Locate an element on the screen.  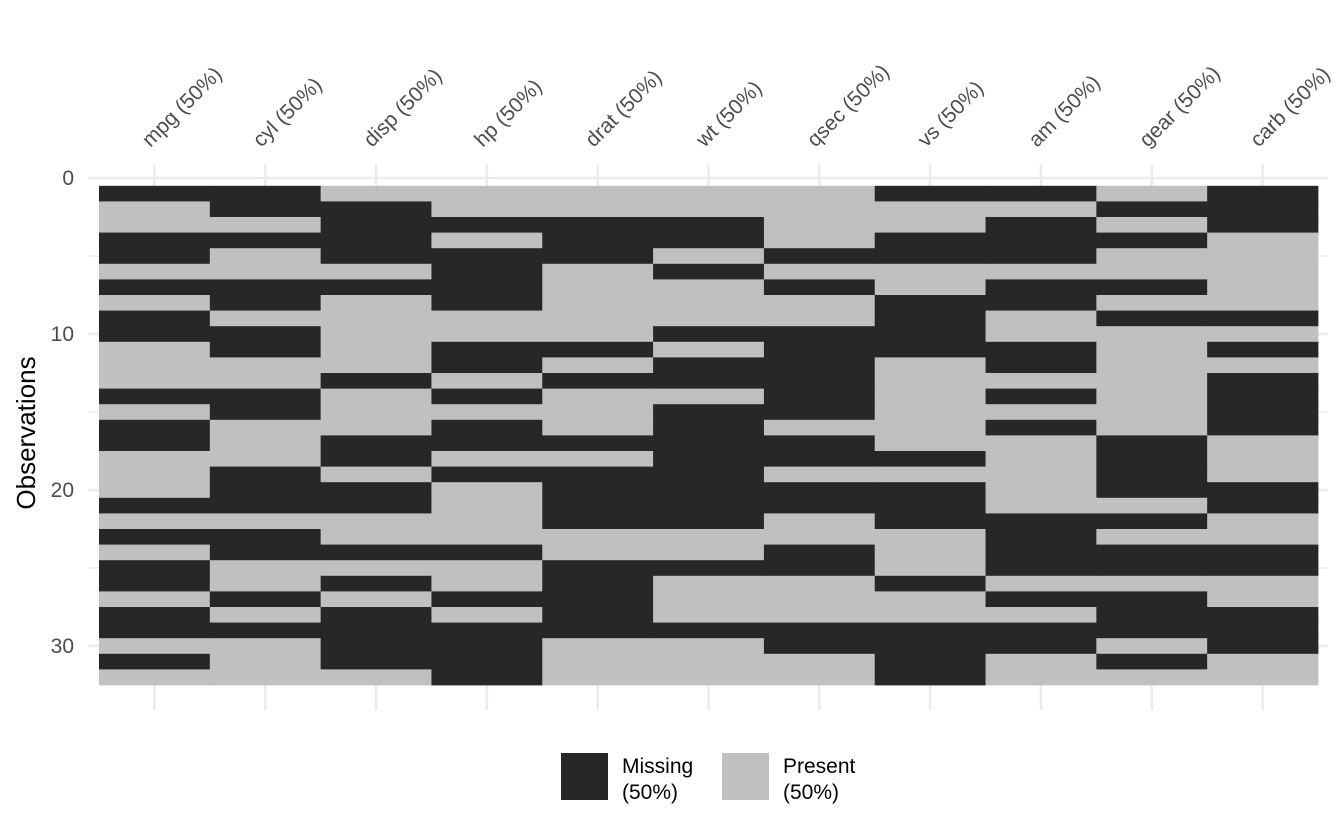
column-label: wt (50%) is located at coordinates (729, 115).